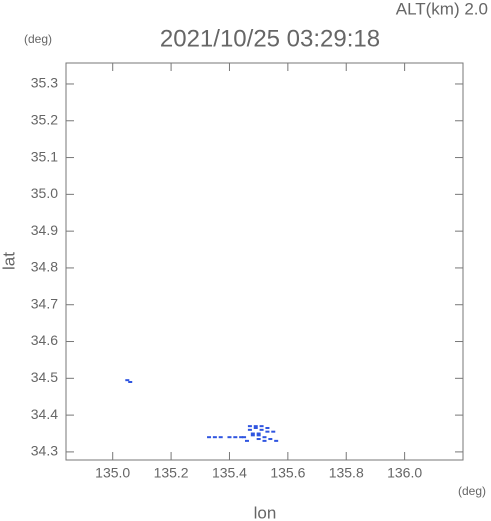 This screenshot has width=491, height=521. What do you see at coordinates (112, 473) in the screenshot?
I see `x-tick-label: 135.0` at bounding box center [112, 473].